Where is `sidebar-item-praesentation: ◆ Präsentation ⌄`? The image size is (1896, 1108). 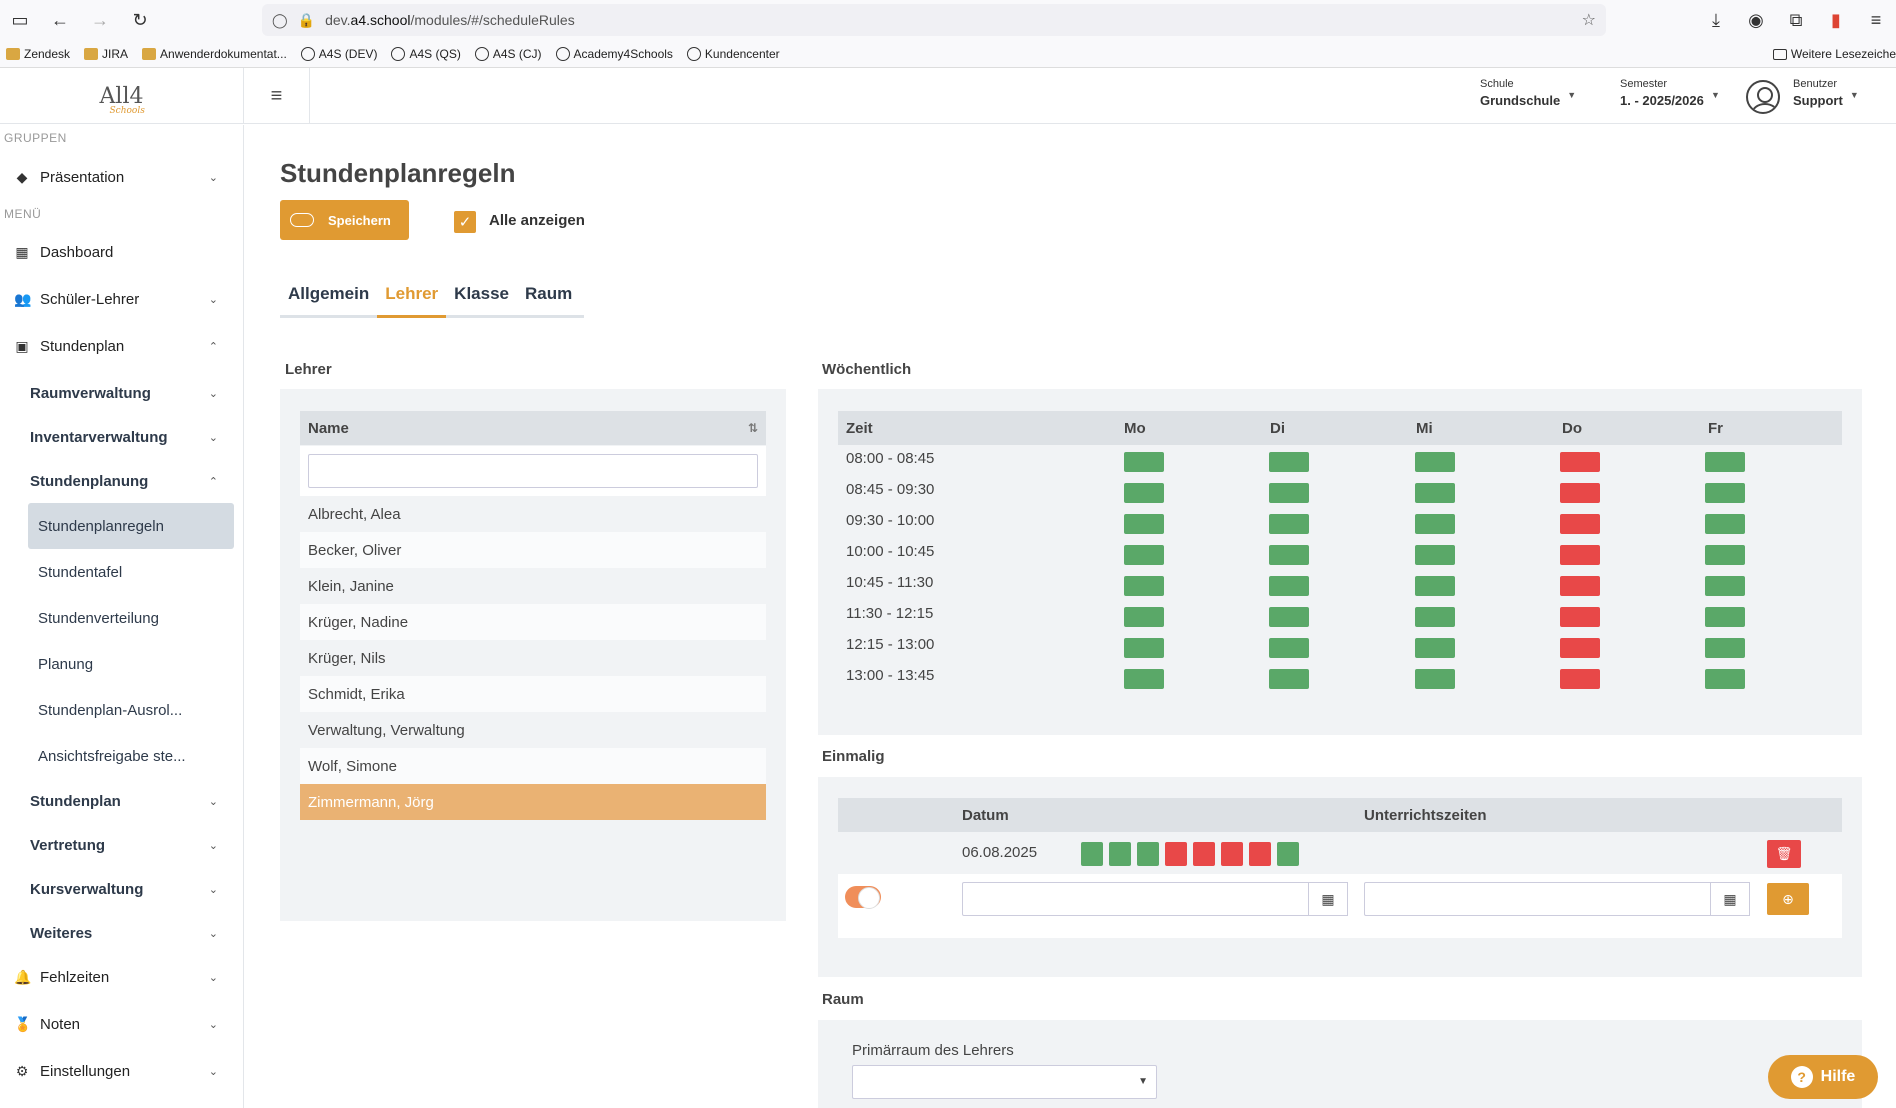 sidebar-item-praesentation: ◆ Präsentation ⌄ is located at coordinates (122, 177).